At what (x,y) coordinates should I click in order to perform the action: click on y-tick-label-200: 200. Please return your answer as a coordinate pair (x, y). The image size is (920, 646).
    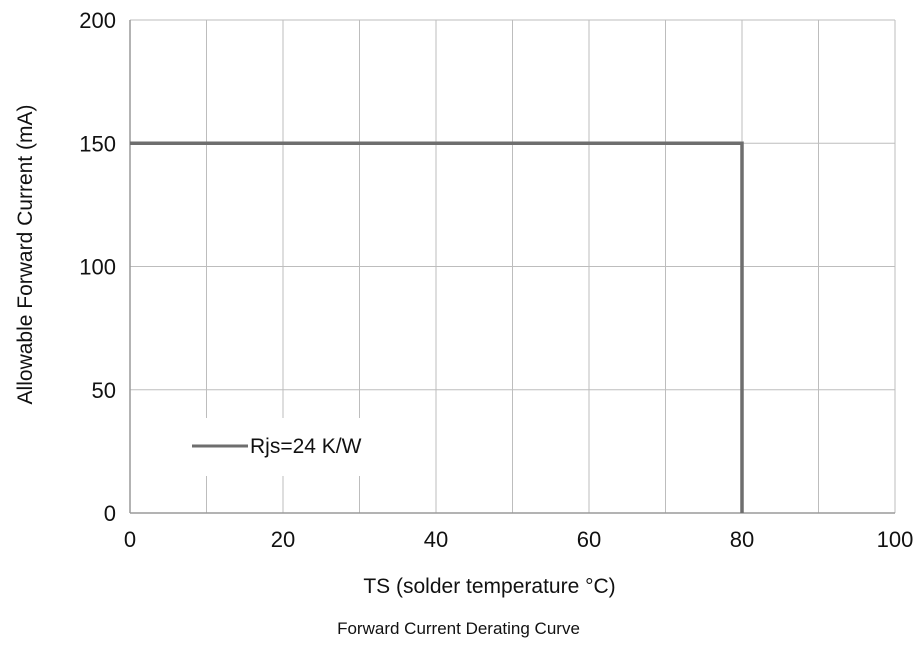
    Looking at the image, I should click on (97, 20).